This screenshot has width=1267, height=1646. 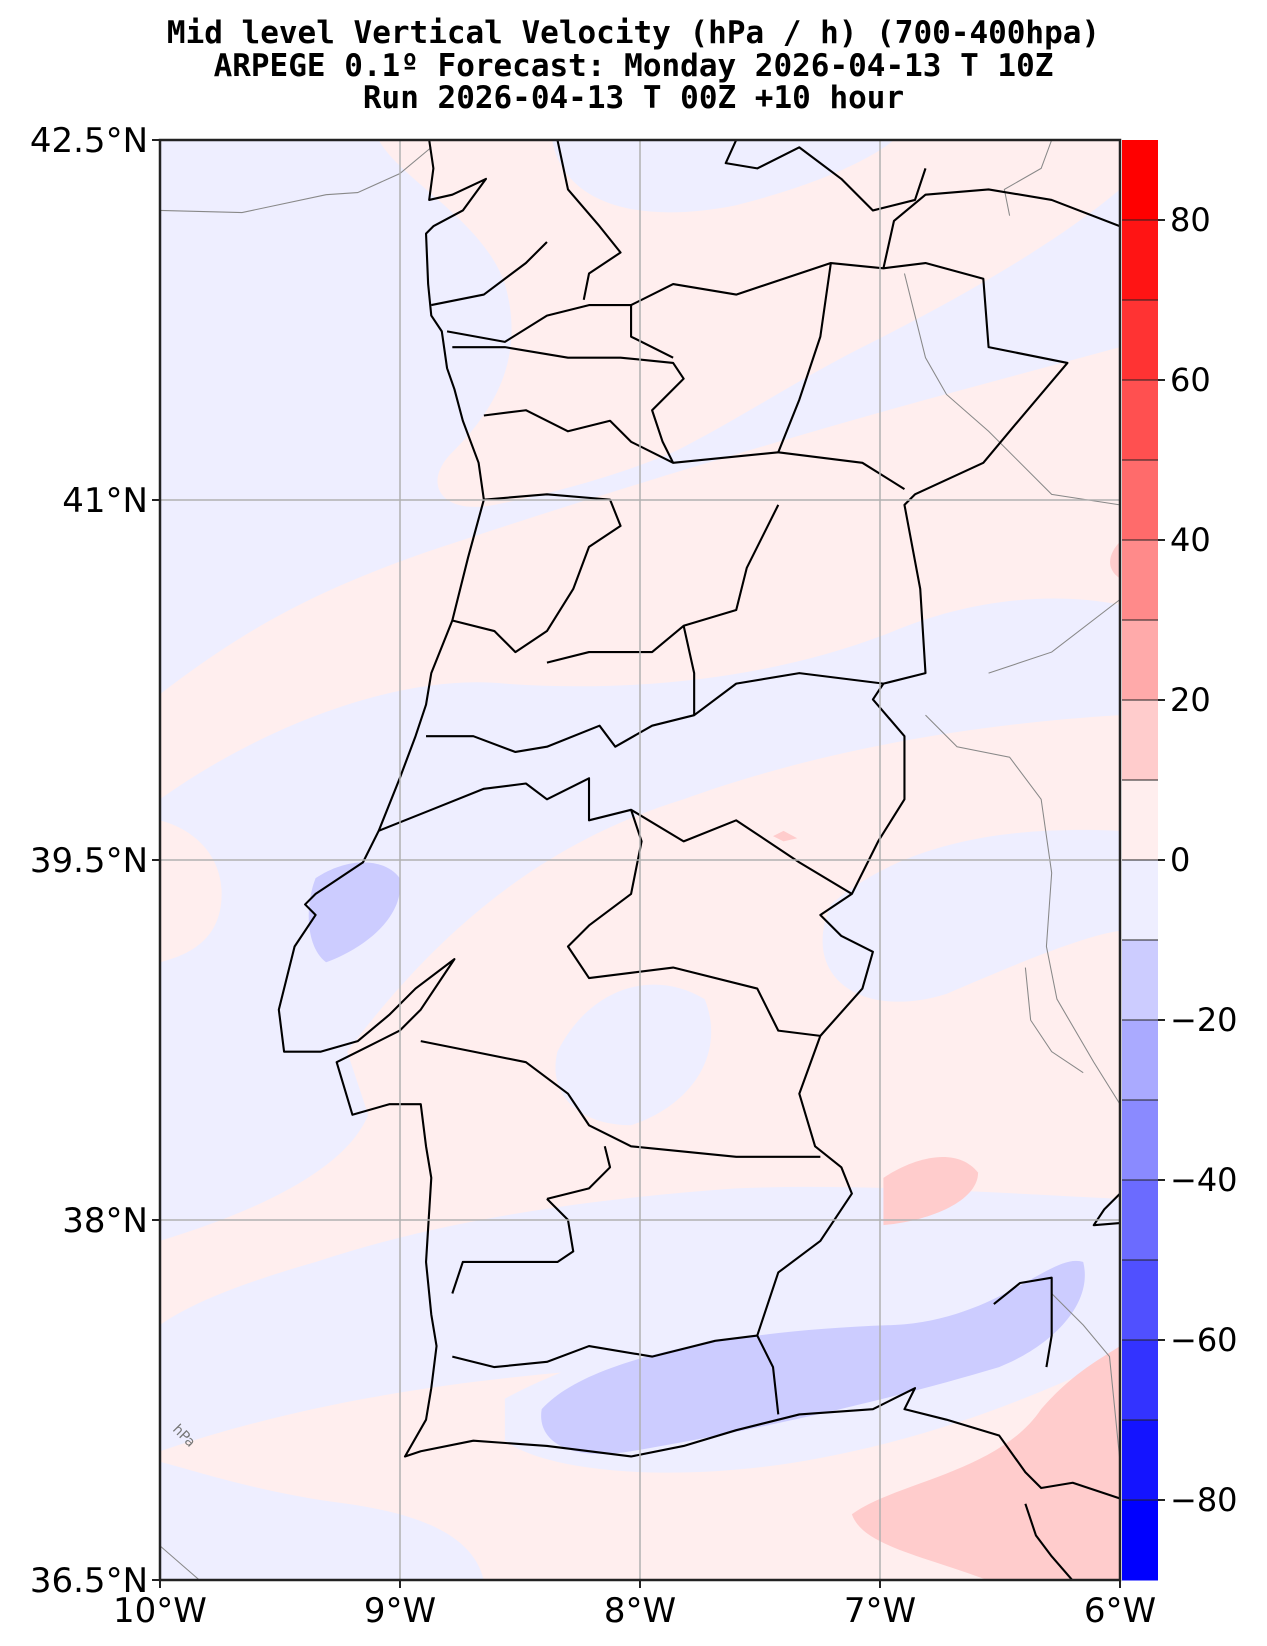 What do you see at coordinates (633, 98) in the screenshot?
I see `title-line-3: Run 2026-04-13 T 00Z +10 hour` at bounding box center [633, 98].